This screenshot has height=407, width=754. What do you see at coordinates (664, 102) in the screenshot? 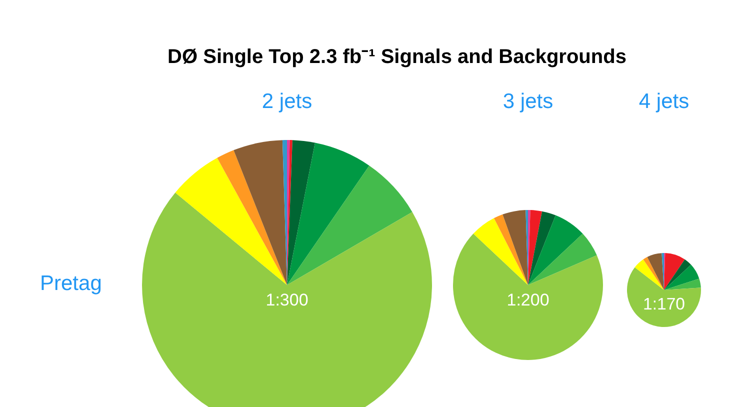
I see `chart-title: 4 jets` at bounding box center [664, 102].